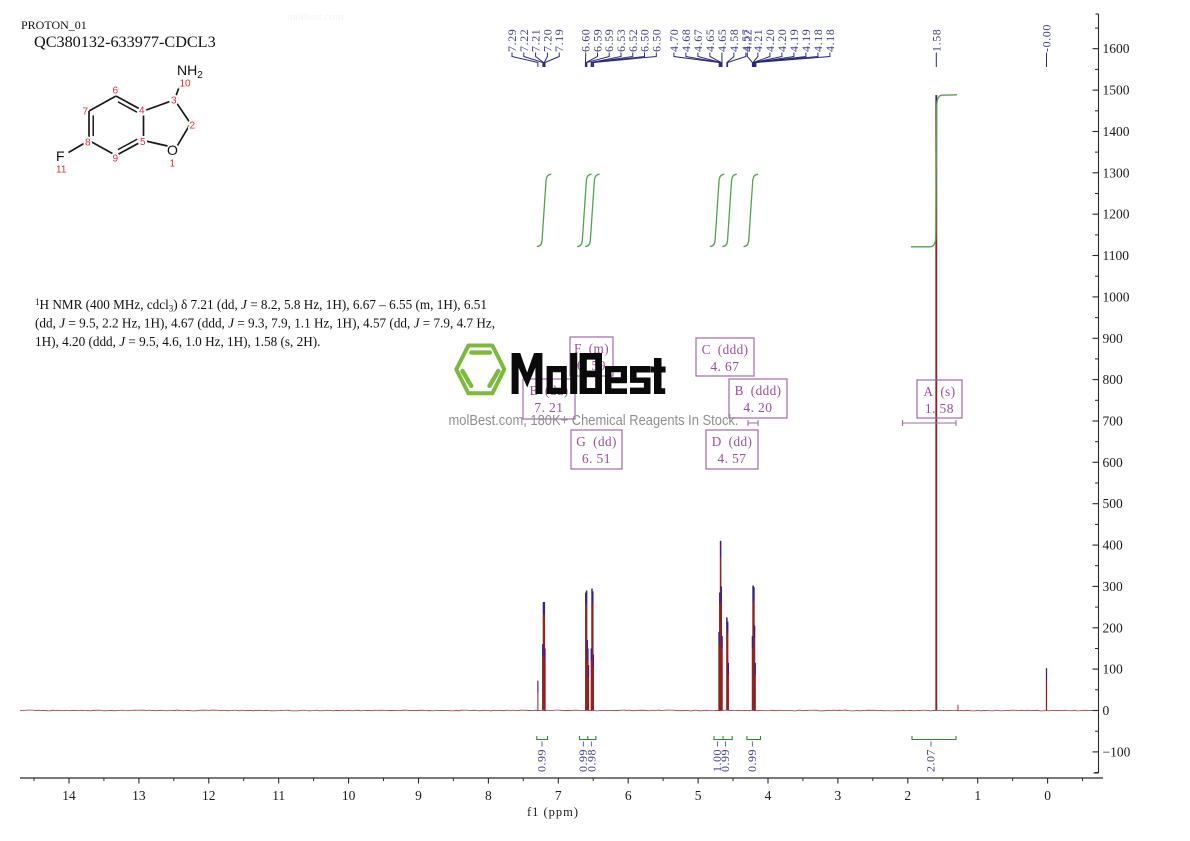 Image resolution: width=1190 pixels, height=841 pixels. I want to click on svg-text: 4.70, so click(674, 40).